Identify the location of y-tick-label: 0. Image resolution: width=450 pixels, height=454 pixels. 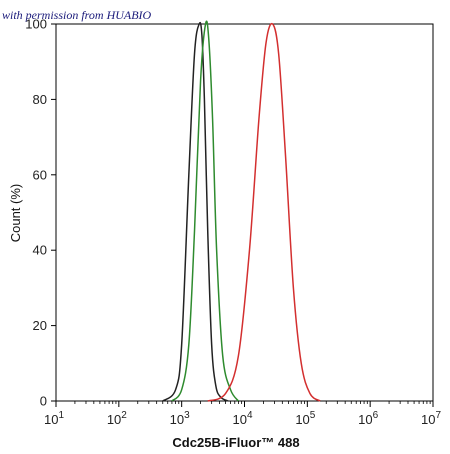
(43, 401).